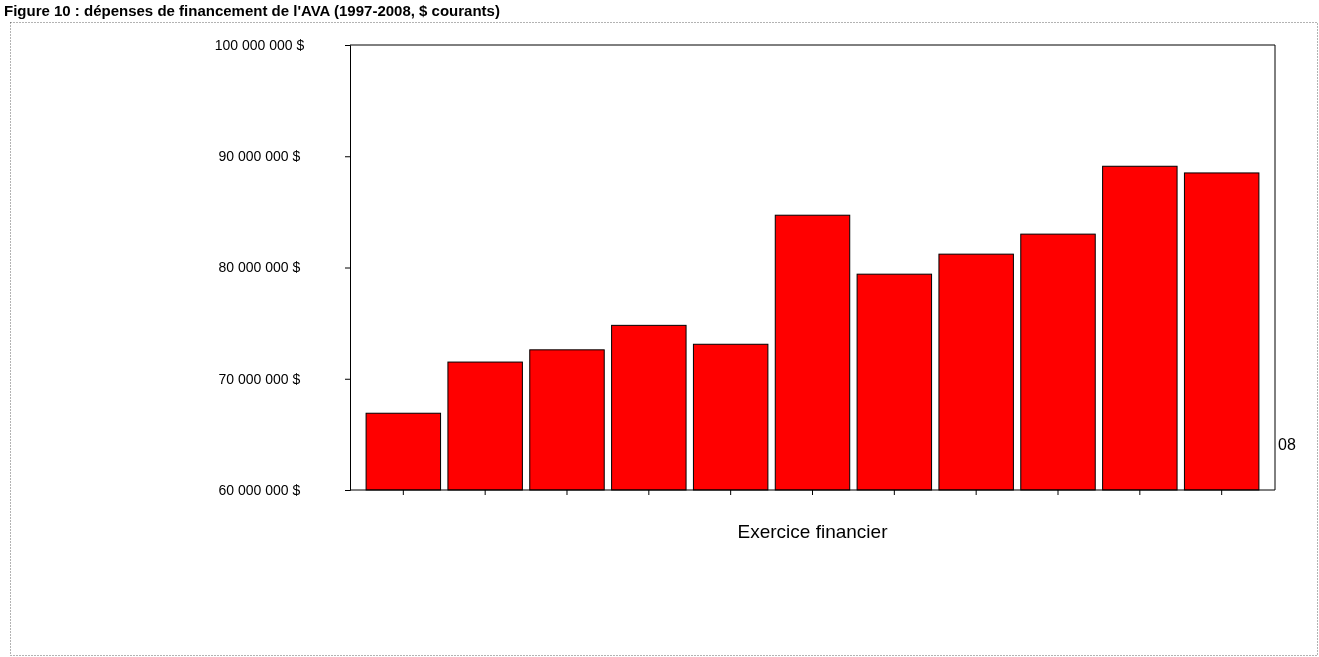  Describe the element at coordinates (259, 489) in the screenshot. I see `y-tick-label: 60 000 000 $` at that location.